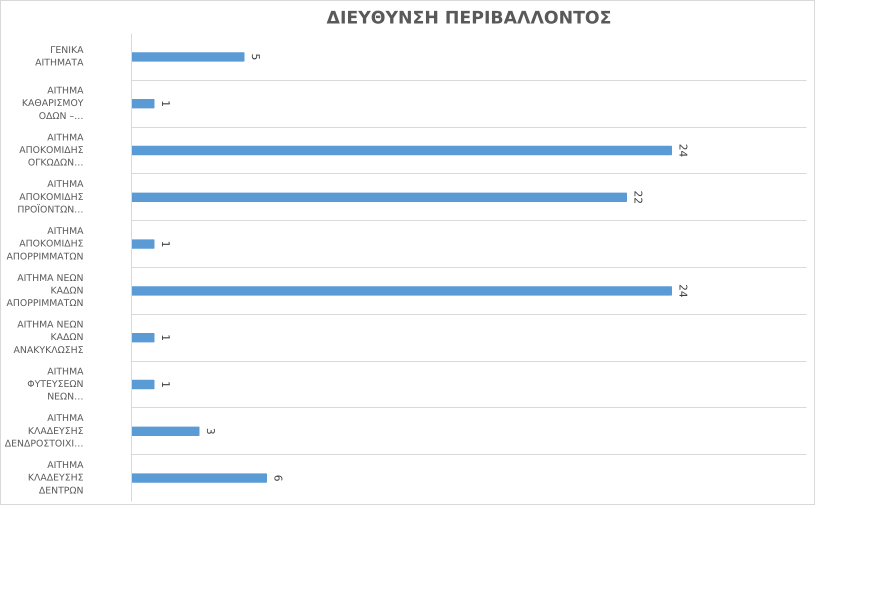  What do you see at coordinates (210, 431) in the screenshot?
I see `data-label: 3` at bounding box center [210, 431].